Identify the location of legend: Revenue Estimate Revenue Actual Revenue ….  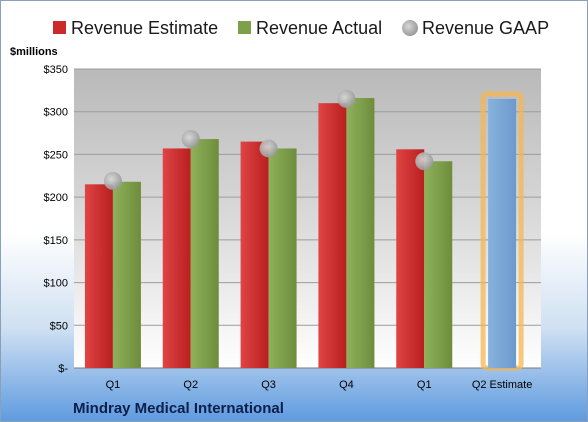
(301, 28).